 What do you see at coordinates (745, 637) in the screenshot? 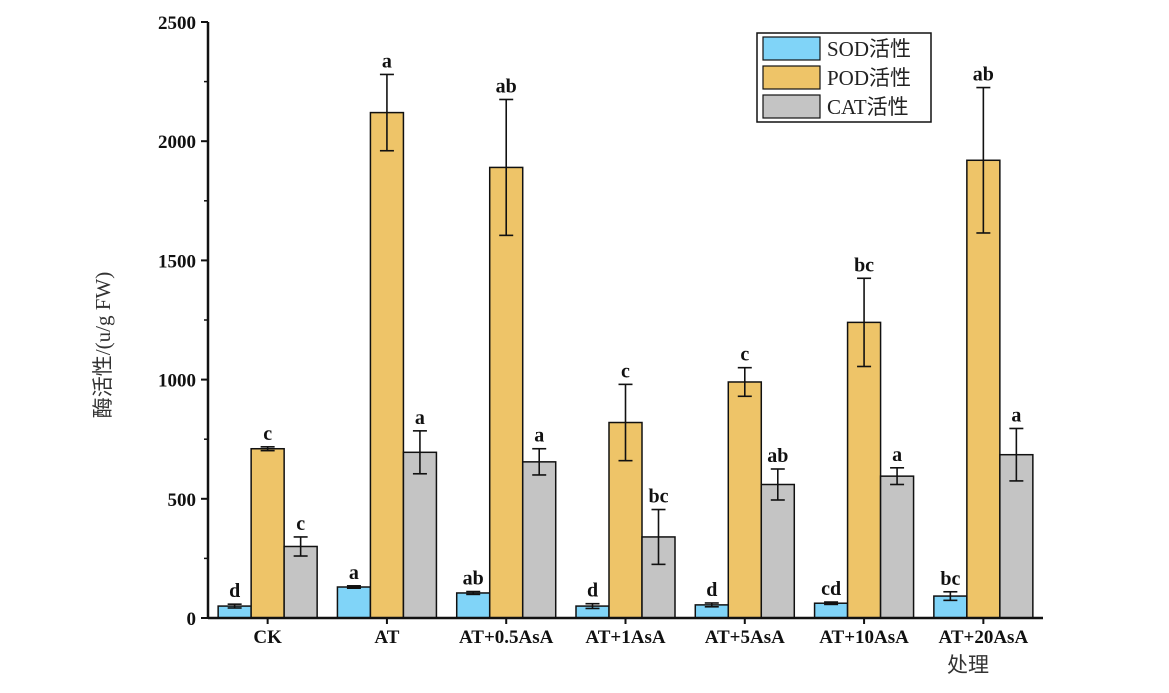
I see `x-tick-label: AT+5AsA` at bounding box center [745, 637].